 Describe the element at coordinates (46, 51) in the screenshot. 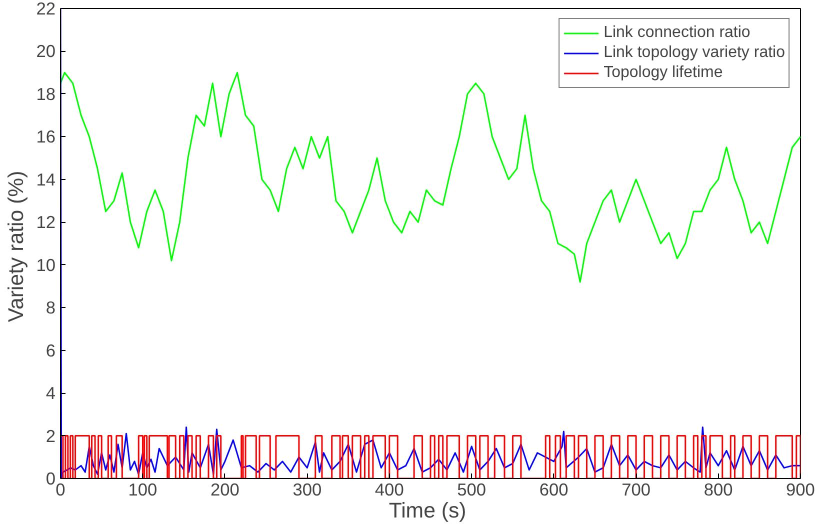

I see `y-tick-label: 20` at that location.